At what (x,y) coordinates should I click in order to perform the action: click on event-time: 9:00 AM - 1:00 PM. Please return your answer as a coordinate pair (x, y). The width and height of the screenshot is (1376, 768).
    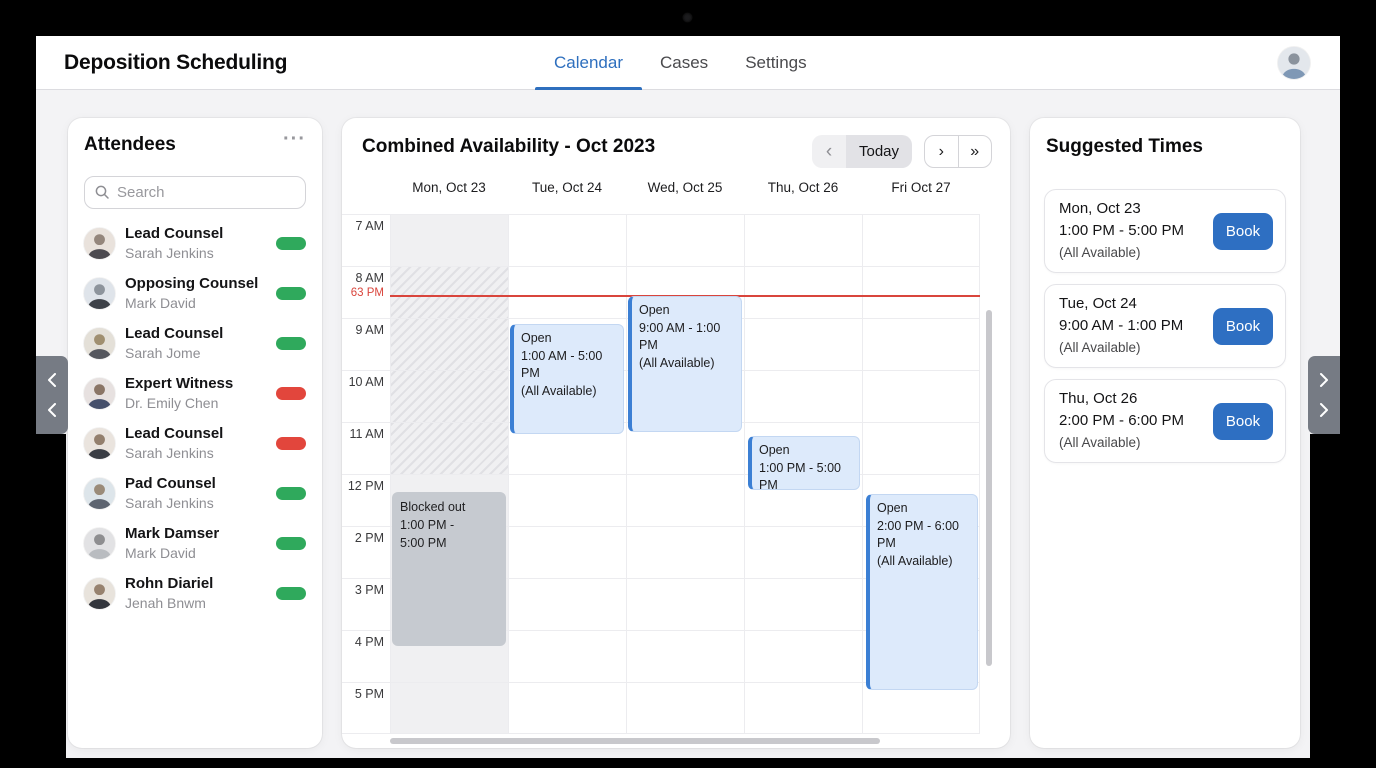
    Looking at the image, I should click on (680, 336).